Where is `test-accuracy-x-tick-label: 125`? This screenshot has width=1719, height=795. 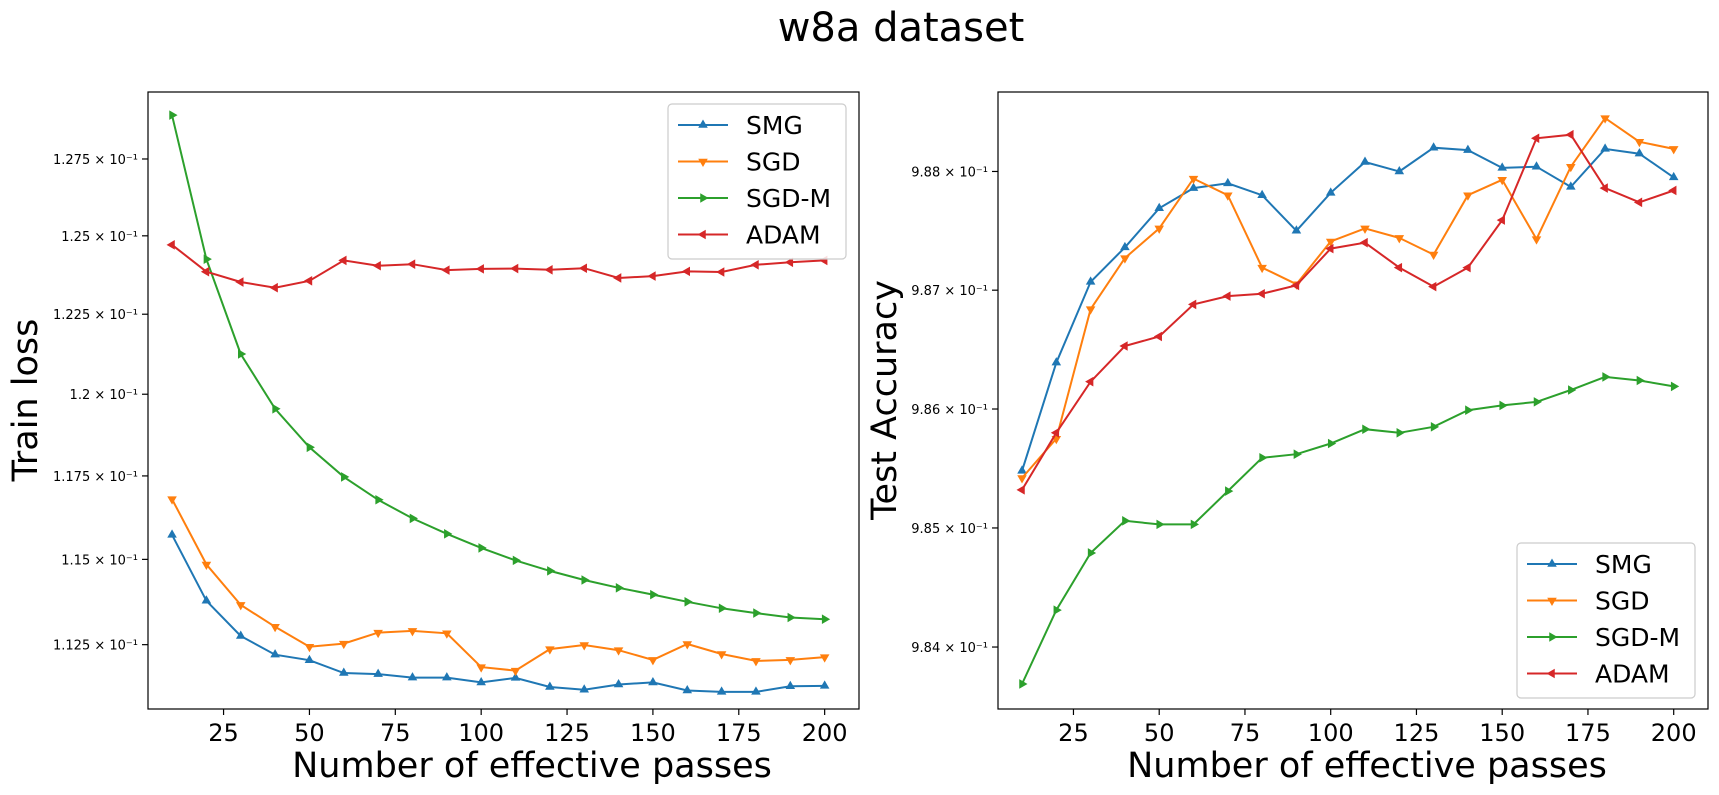 test-accuracy-x-tick-label: 125 is located at coordinates (1417, 733).